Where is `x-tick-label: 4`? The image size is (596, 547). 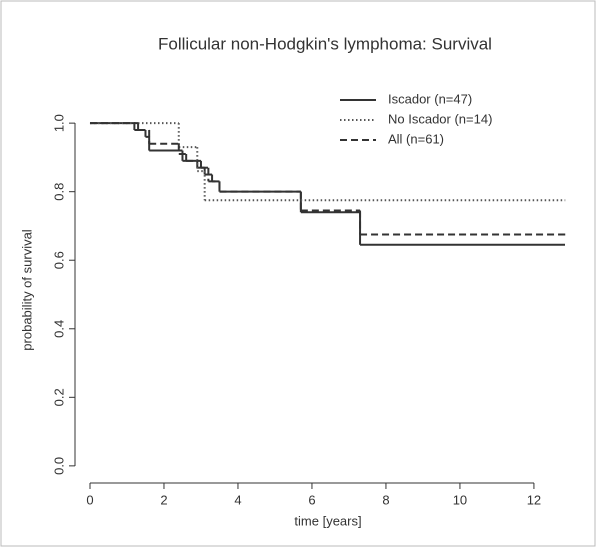 x-tick-label: 4 is located at coordinates (237, 499).